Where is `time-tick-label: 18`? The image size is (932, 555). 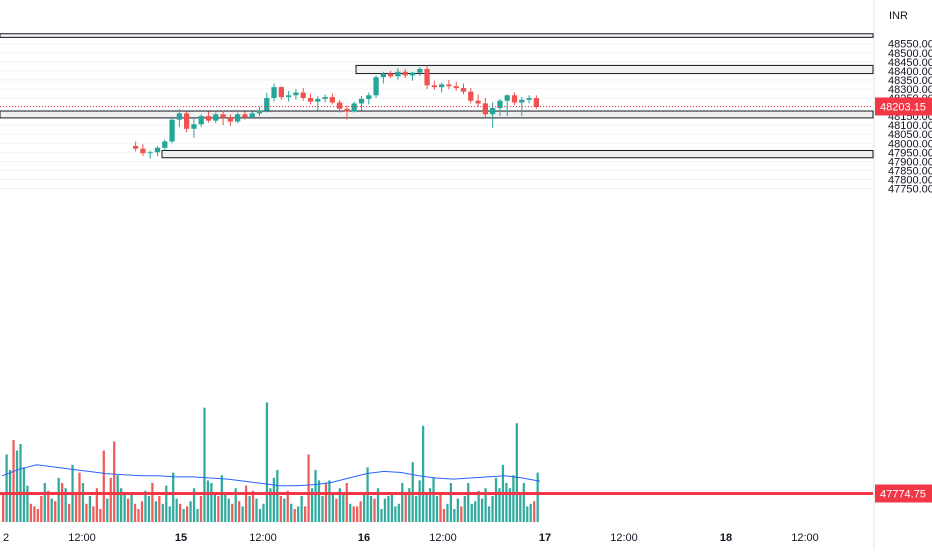
time-tick-label: 18 is located at coordinates (726, 538).